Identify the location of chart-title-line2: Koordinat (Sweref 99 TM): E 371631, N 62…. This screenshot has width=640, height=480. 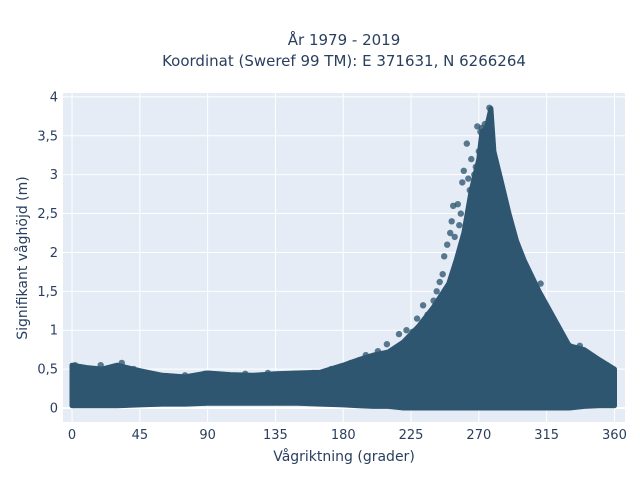
(344, 61).